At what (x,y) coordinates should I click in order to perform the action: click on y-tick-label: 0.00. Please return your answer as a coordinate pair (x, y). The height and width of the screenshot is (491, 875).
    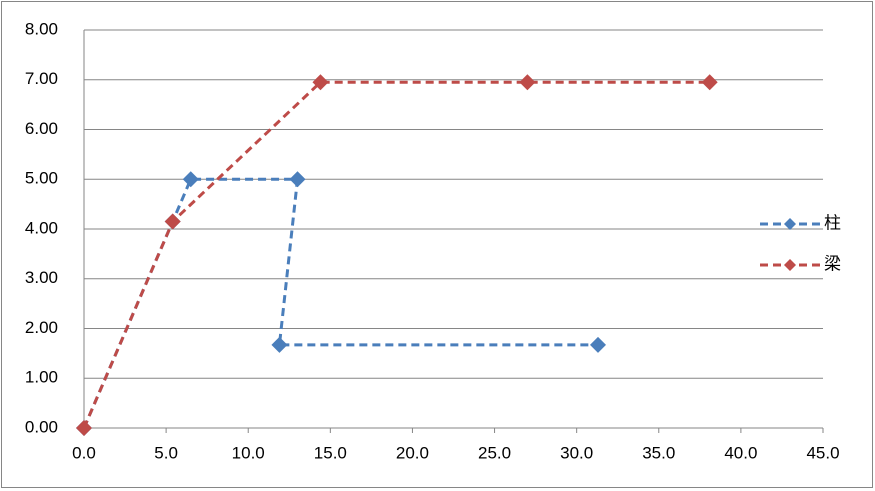
    Looking at the image, I should click on (41, 426).